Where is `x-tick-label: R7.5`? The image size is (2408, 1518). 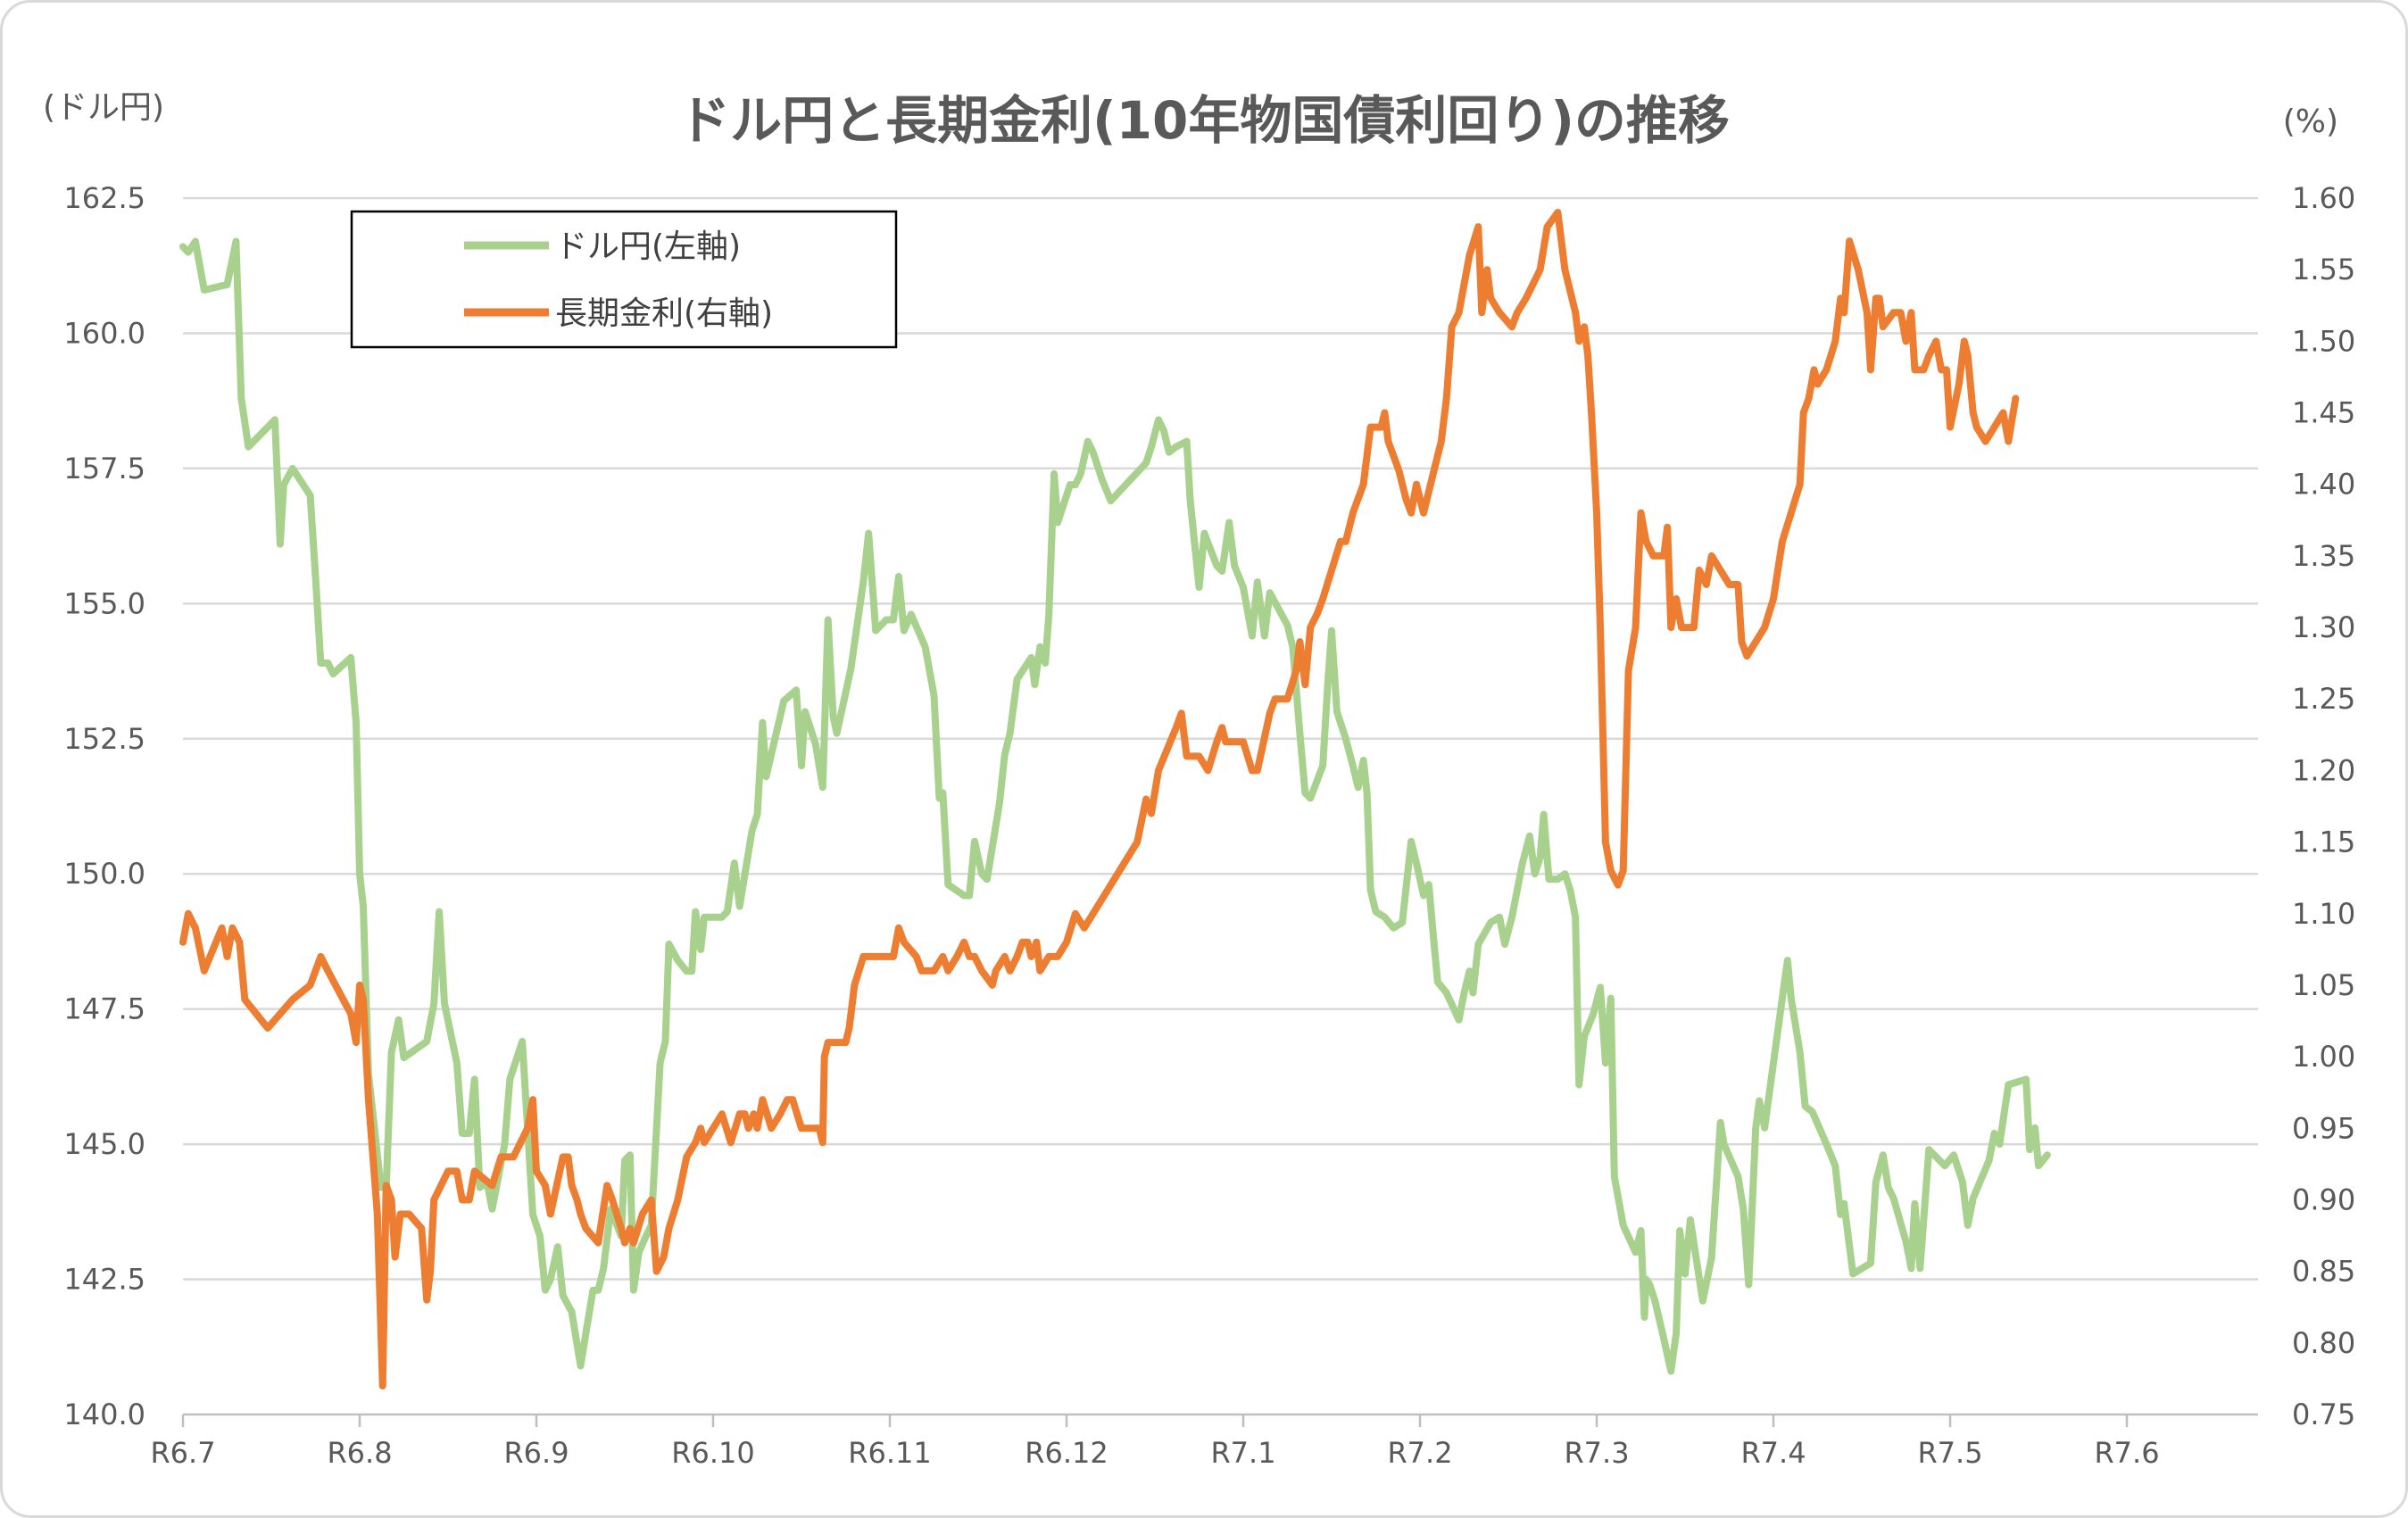
x-tick-label: R7.5 is located at coordinates (1949, 1453).